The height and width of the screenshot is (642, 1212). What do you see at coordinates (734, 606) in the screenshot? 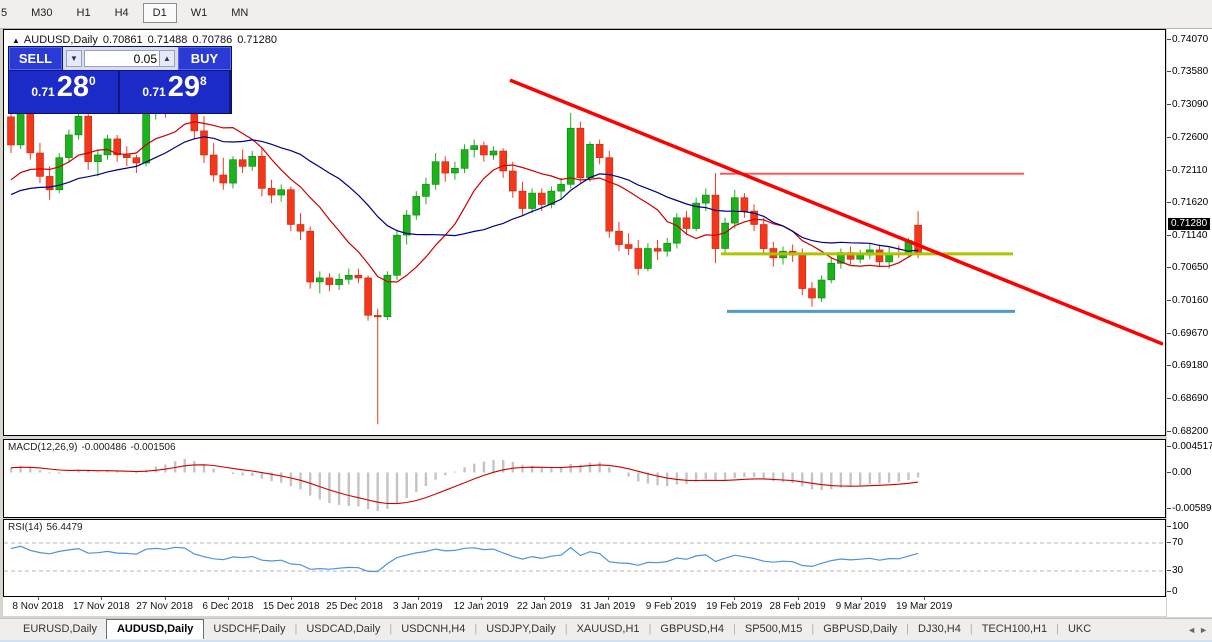
I see `date-label: 19 Feb 2019` at bounding box center [734, 606].